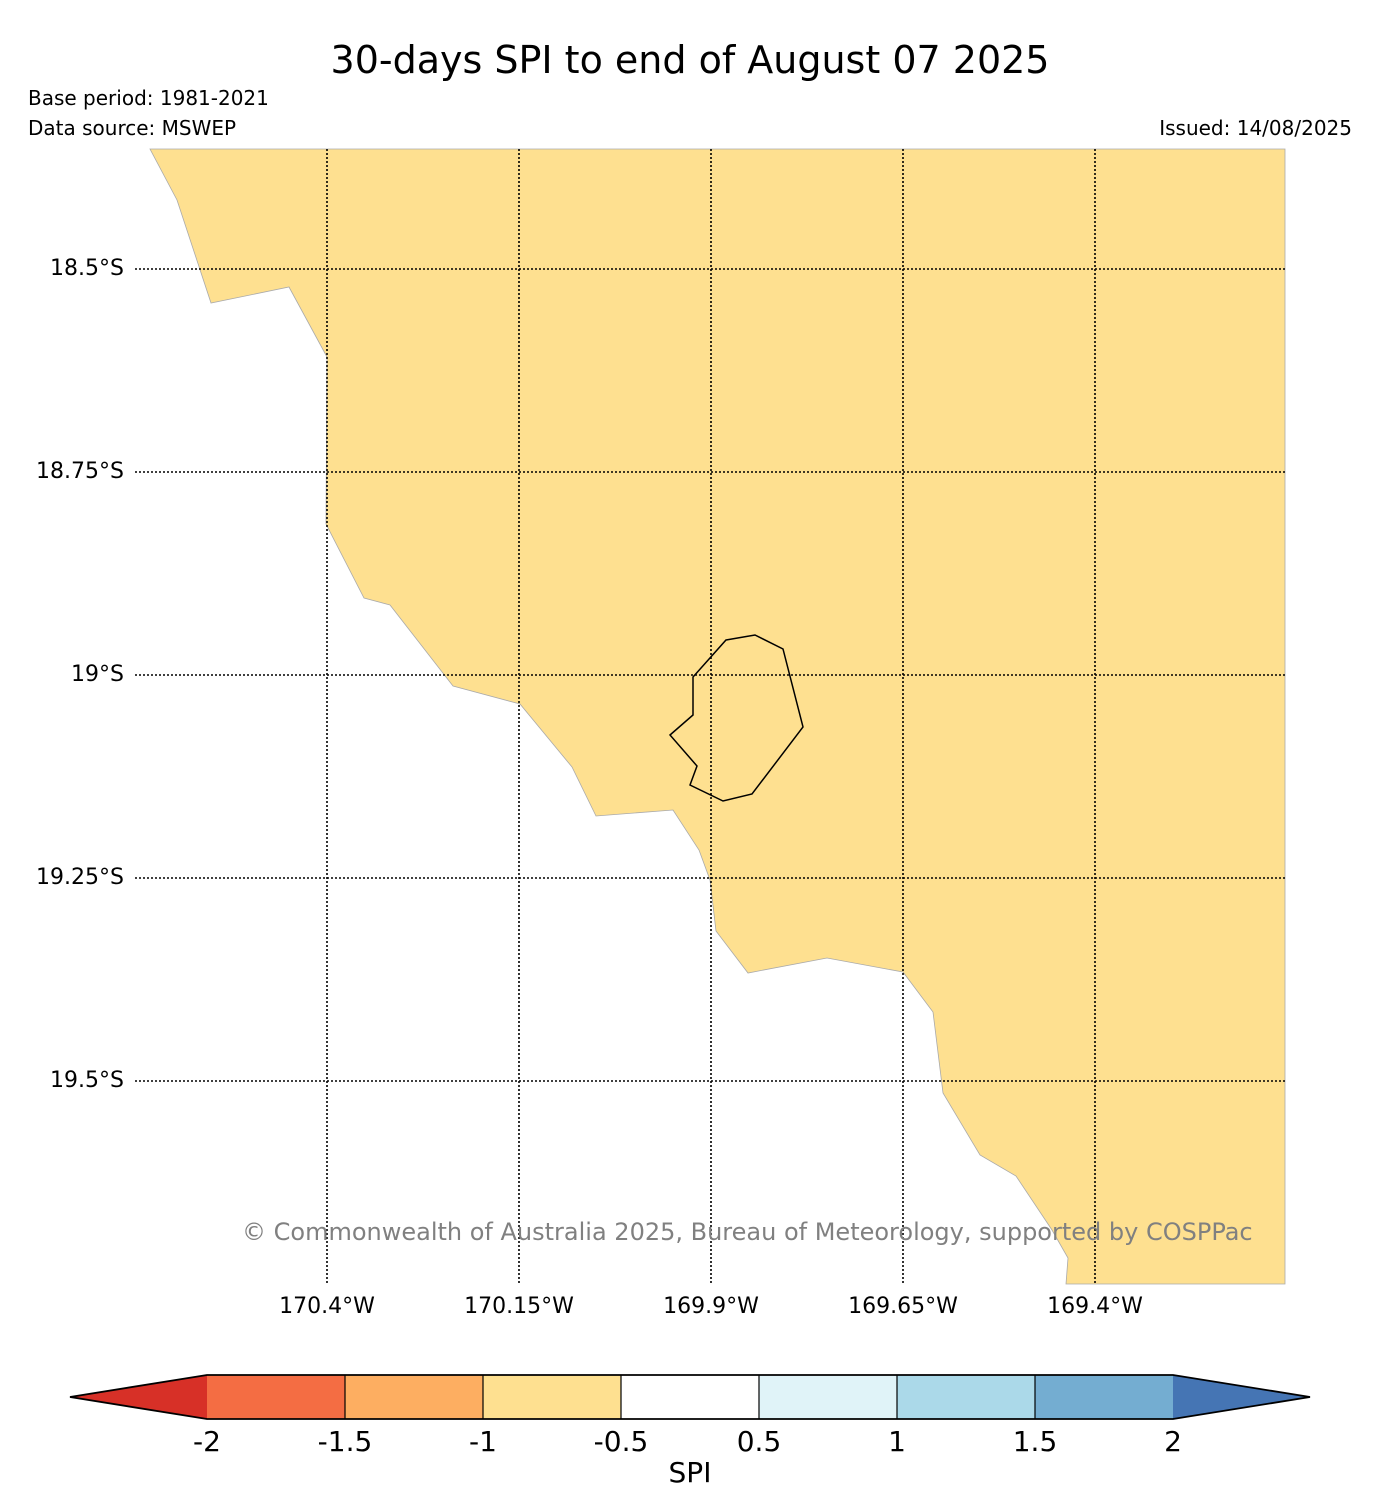 Image resolution: width=1380 pixels, height=1494 pixels. I want to click on colorbar-extend-high, so click(1241, 1397).